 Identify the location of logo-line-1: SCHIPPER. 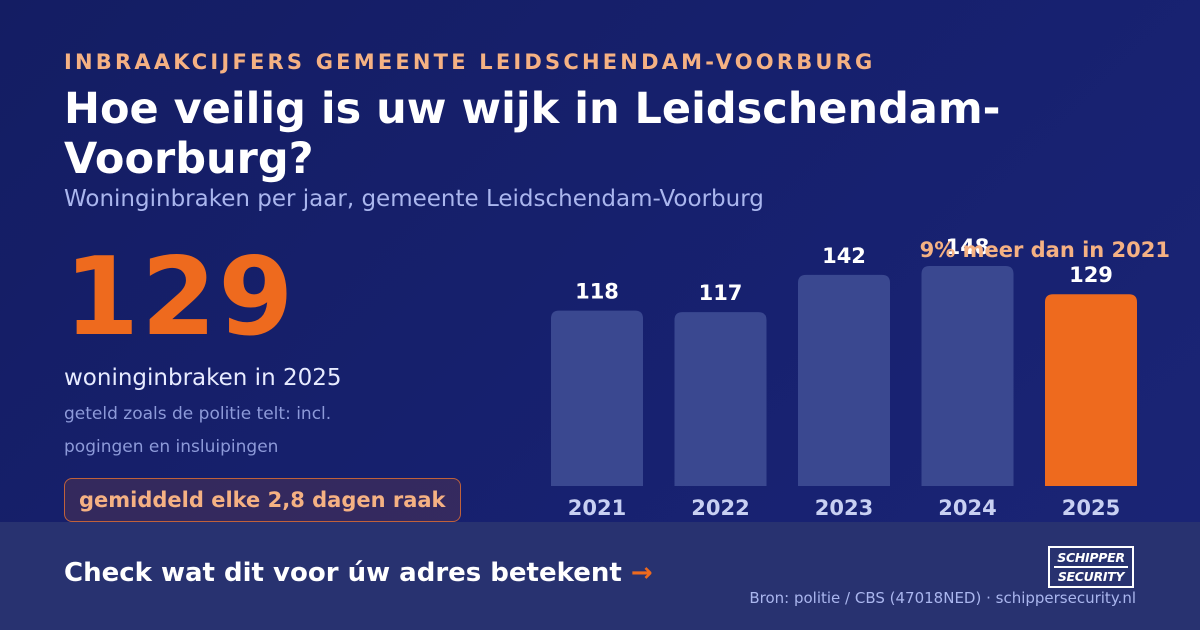
(1091, 557).